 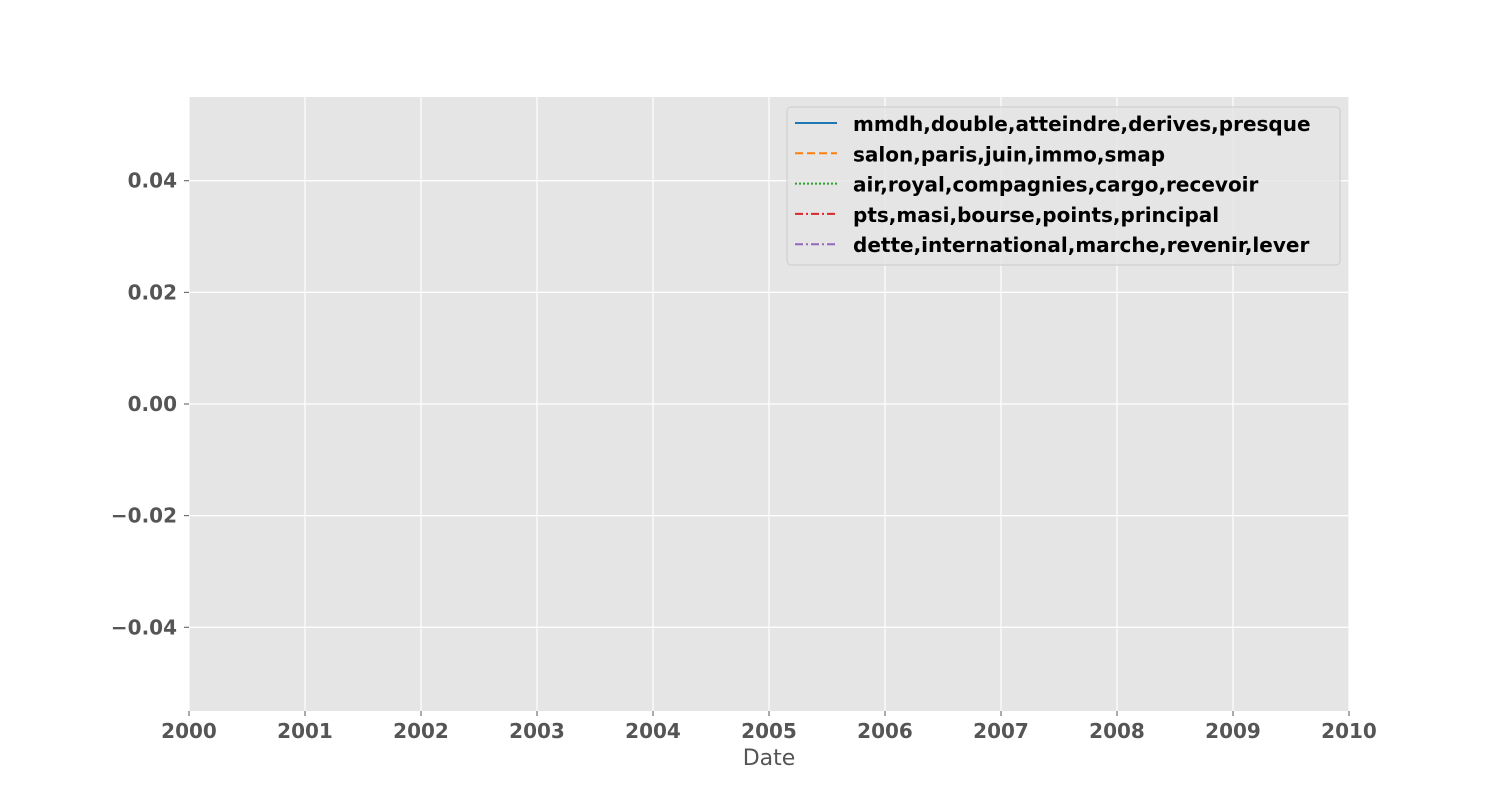 What do you see at coordinates (1233, 731) in the screenshot?
I see `x-tick-label: 2009` at bounding box center [1233, 731].